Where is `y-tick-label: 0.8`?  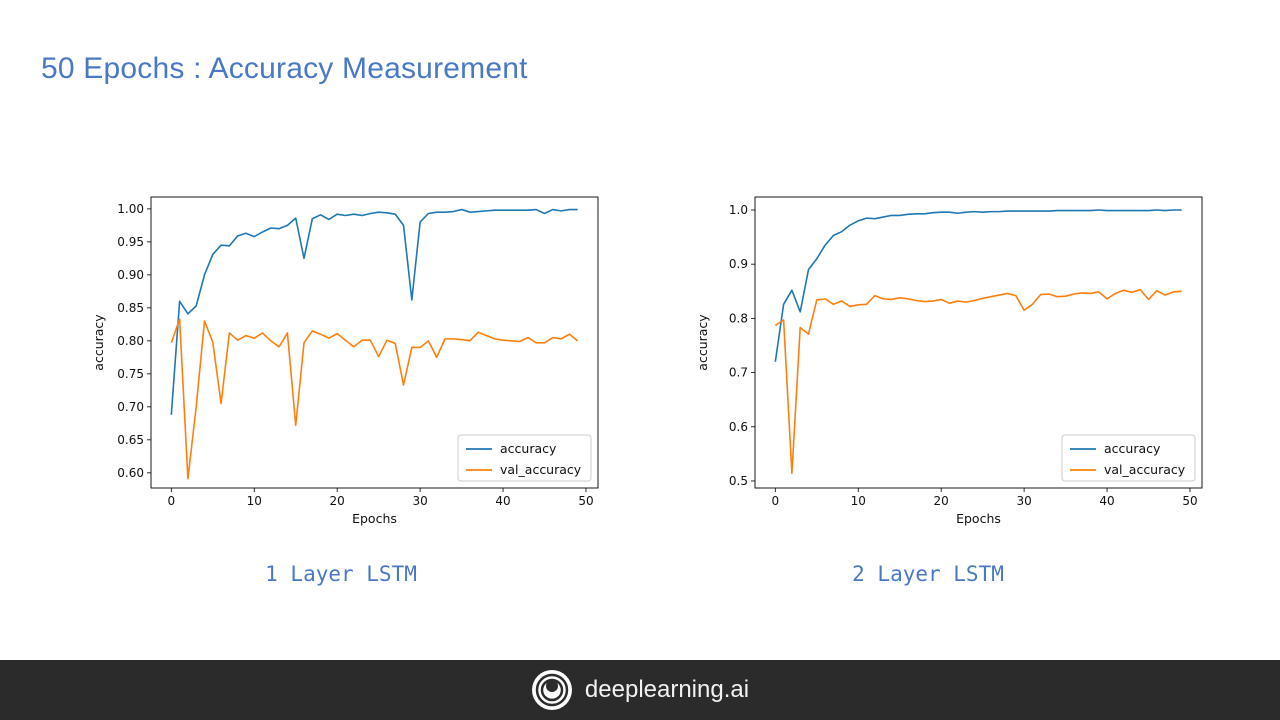
y-tick-label: 0.8 is located at coordinates (738, 318).